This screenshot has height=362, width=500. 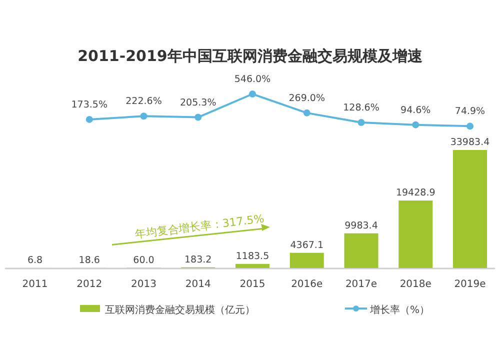 What do you see at coordinates (251, 56) in the screenshot?
I see `chart-title: 2011-2019年中国互联网消费金融交易规模及增速` at bounding box center [251, 56].